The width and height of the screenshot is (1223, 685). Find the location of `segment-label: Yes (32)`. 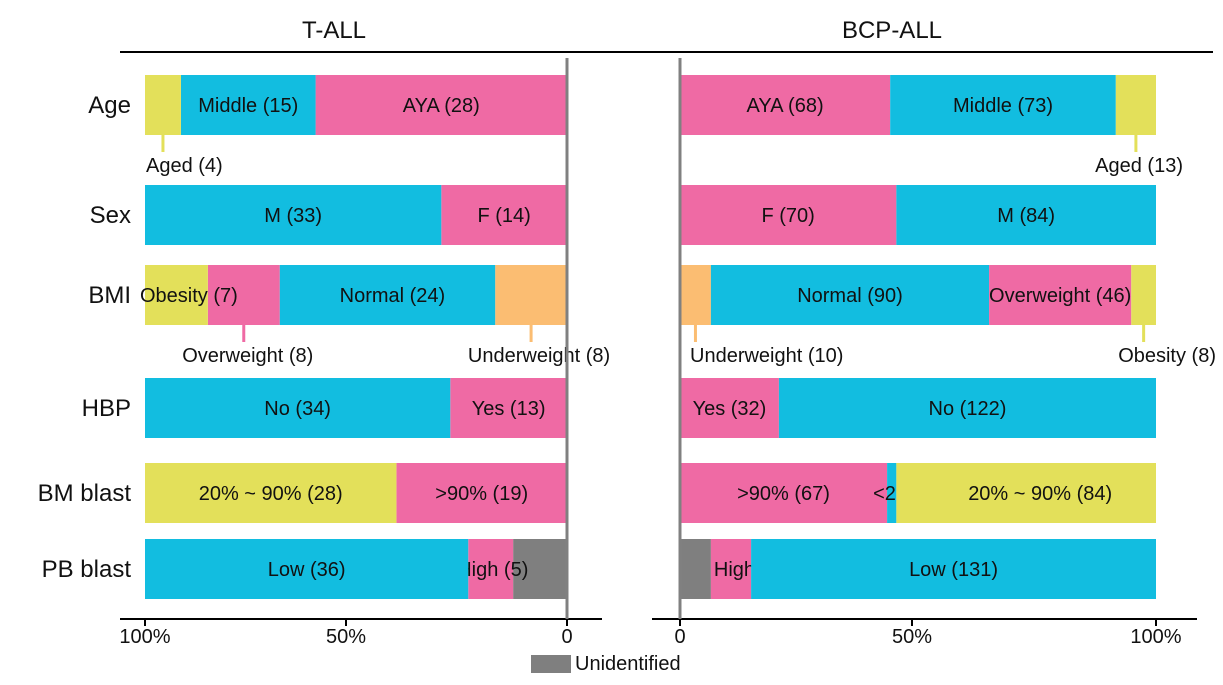

segment-label: Yes (32) is located at coordinates (730, 409).